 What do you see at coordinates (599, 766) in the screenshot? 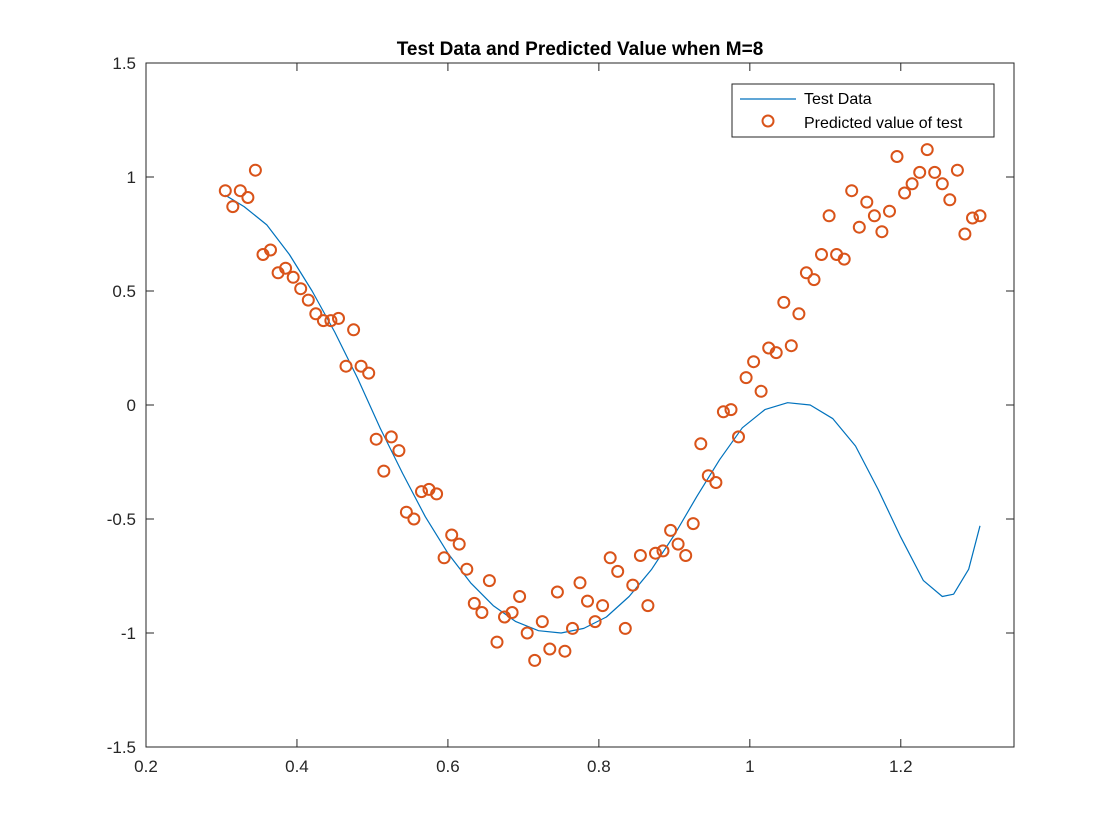
I see `x-tick-label: 0.8` at bounding box center [599, 766].